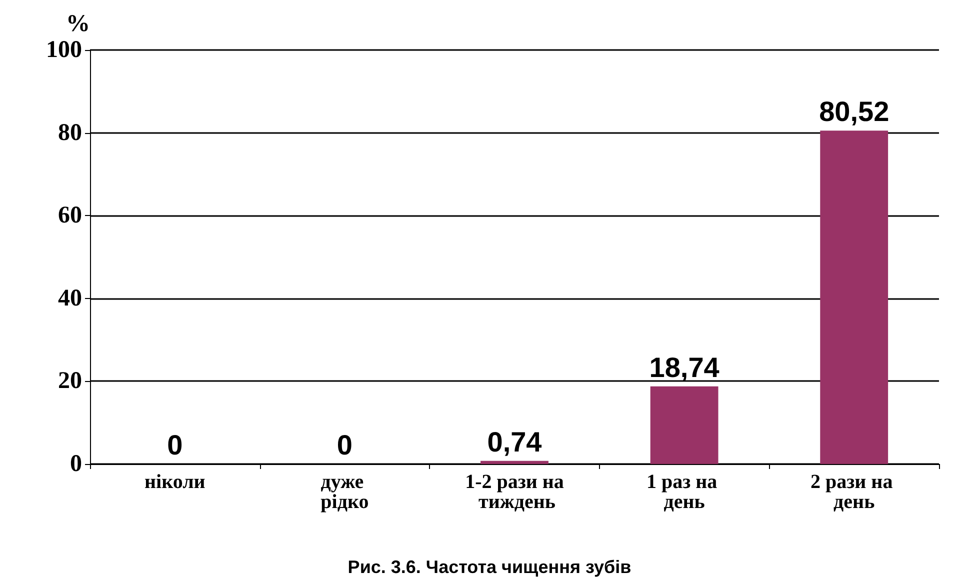 This screenshot has height=584, width=979. Describe the element at coordinates (70, 381) in the screenshot. I see `y-tick-label: 20` at that location.